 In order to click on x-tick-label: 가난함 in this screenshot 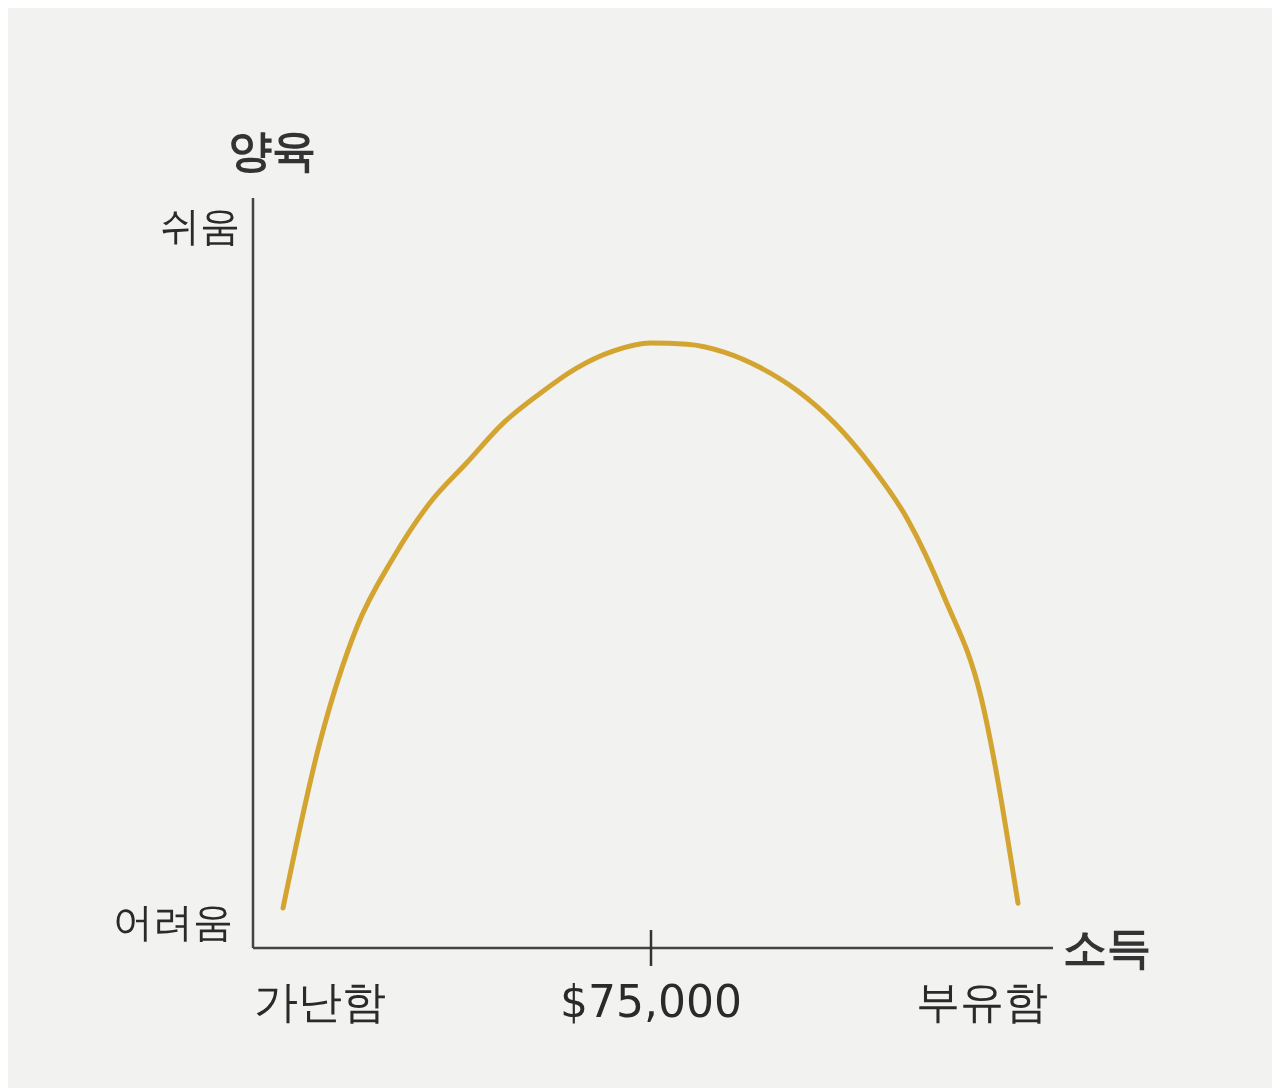, I will do `click(320, 1002)`.